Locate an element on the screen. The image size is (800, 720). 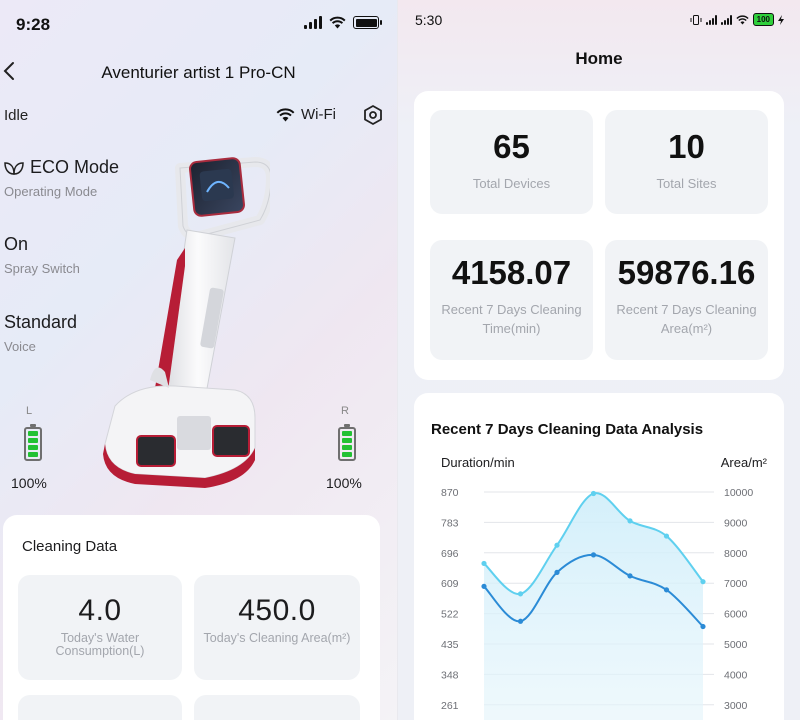
water-consumption-value: 4.0 is located at coordinates (100, 610).